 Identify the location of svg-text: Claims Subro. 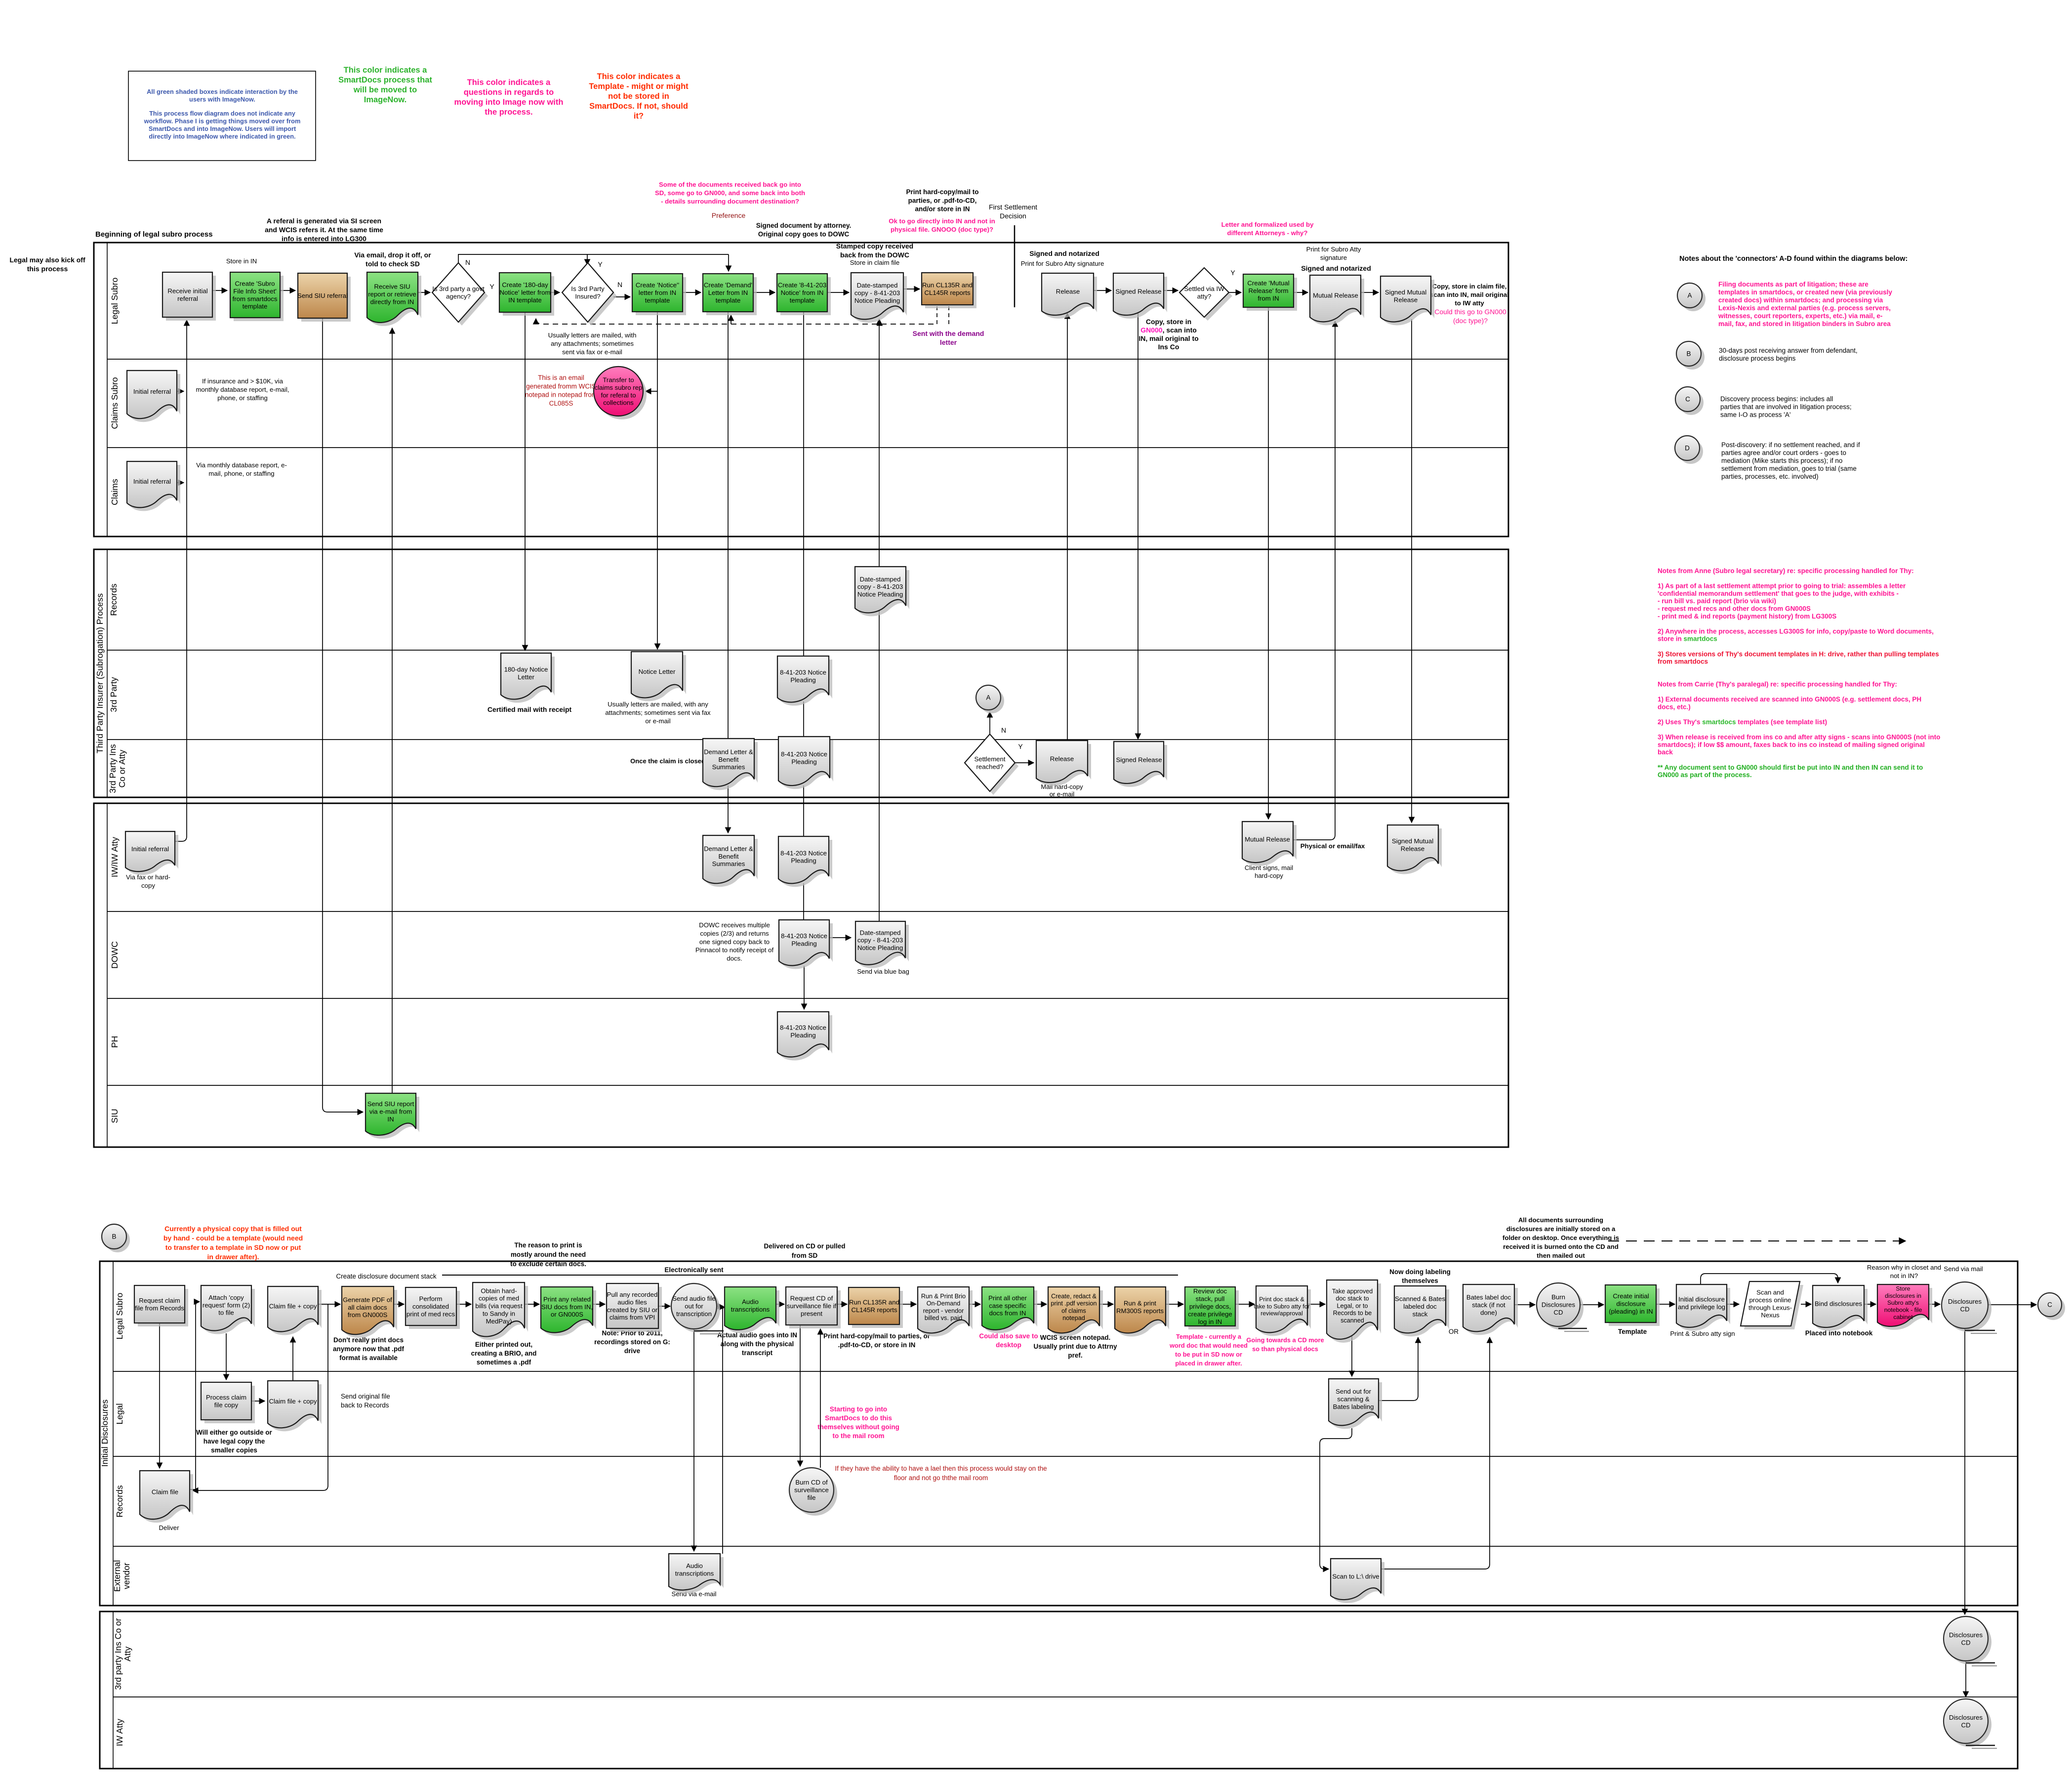
(115, 403).